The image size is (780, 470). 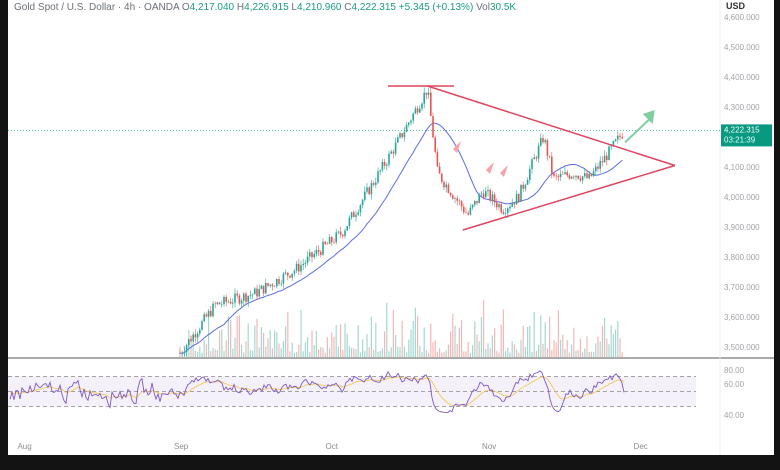 I want to click on rsi-tick-label: 60.00, so click(x=734, y=384).